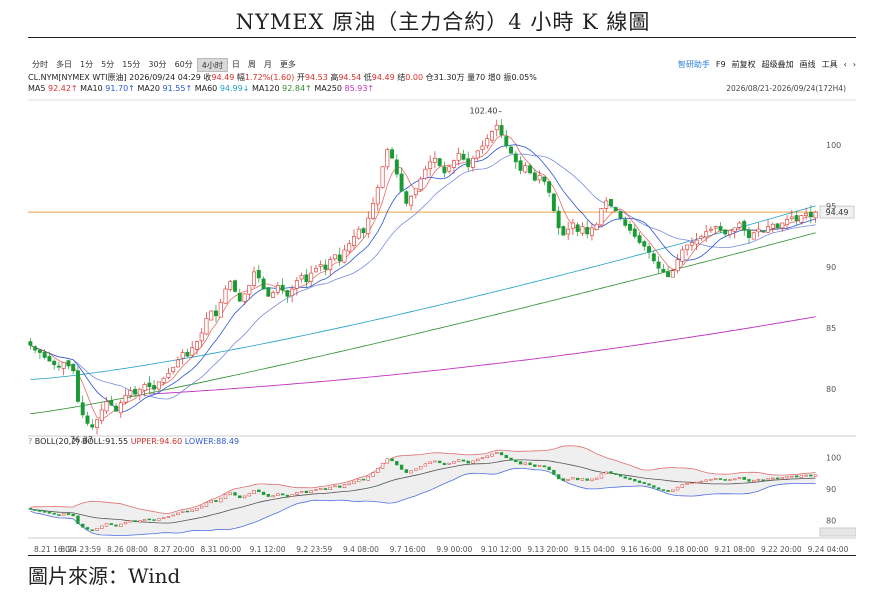  I want to click on tool-button-4: 画线, so click(807, 64).